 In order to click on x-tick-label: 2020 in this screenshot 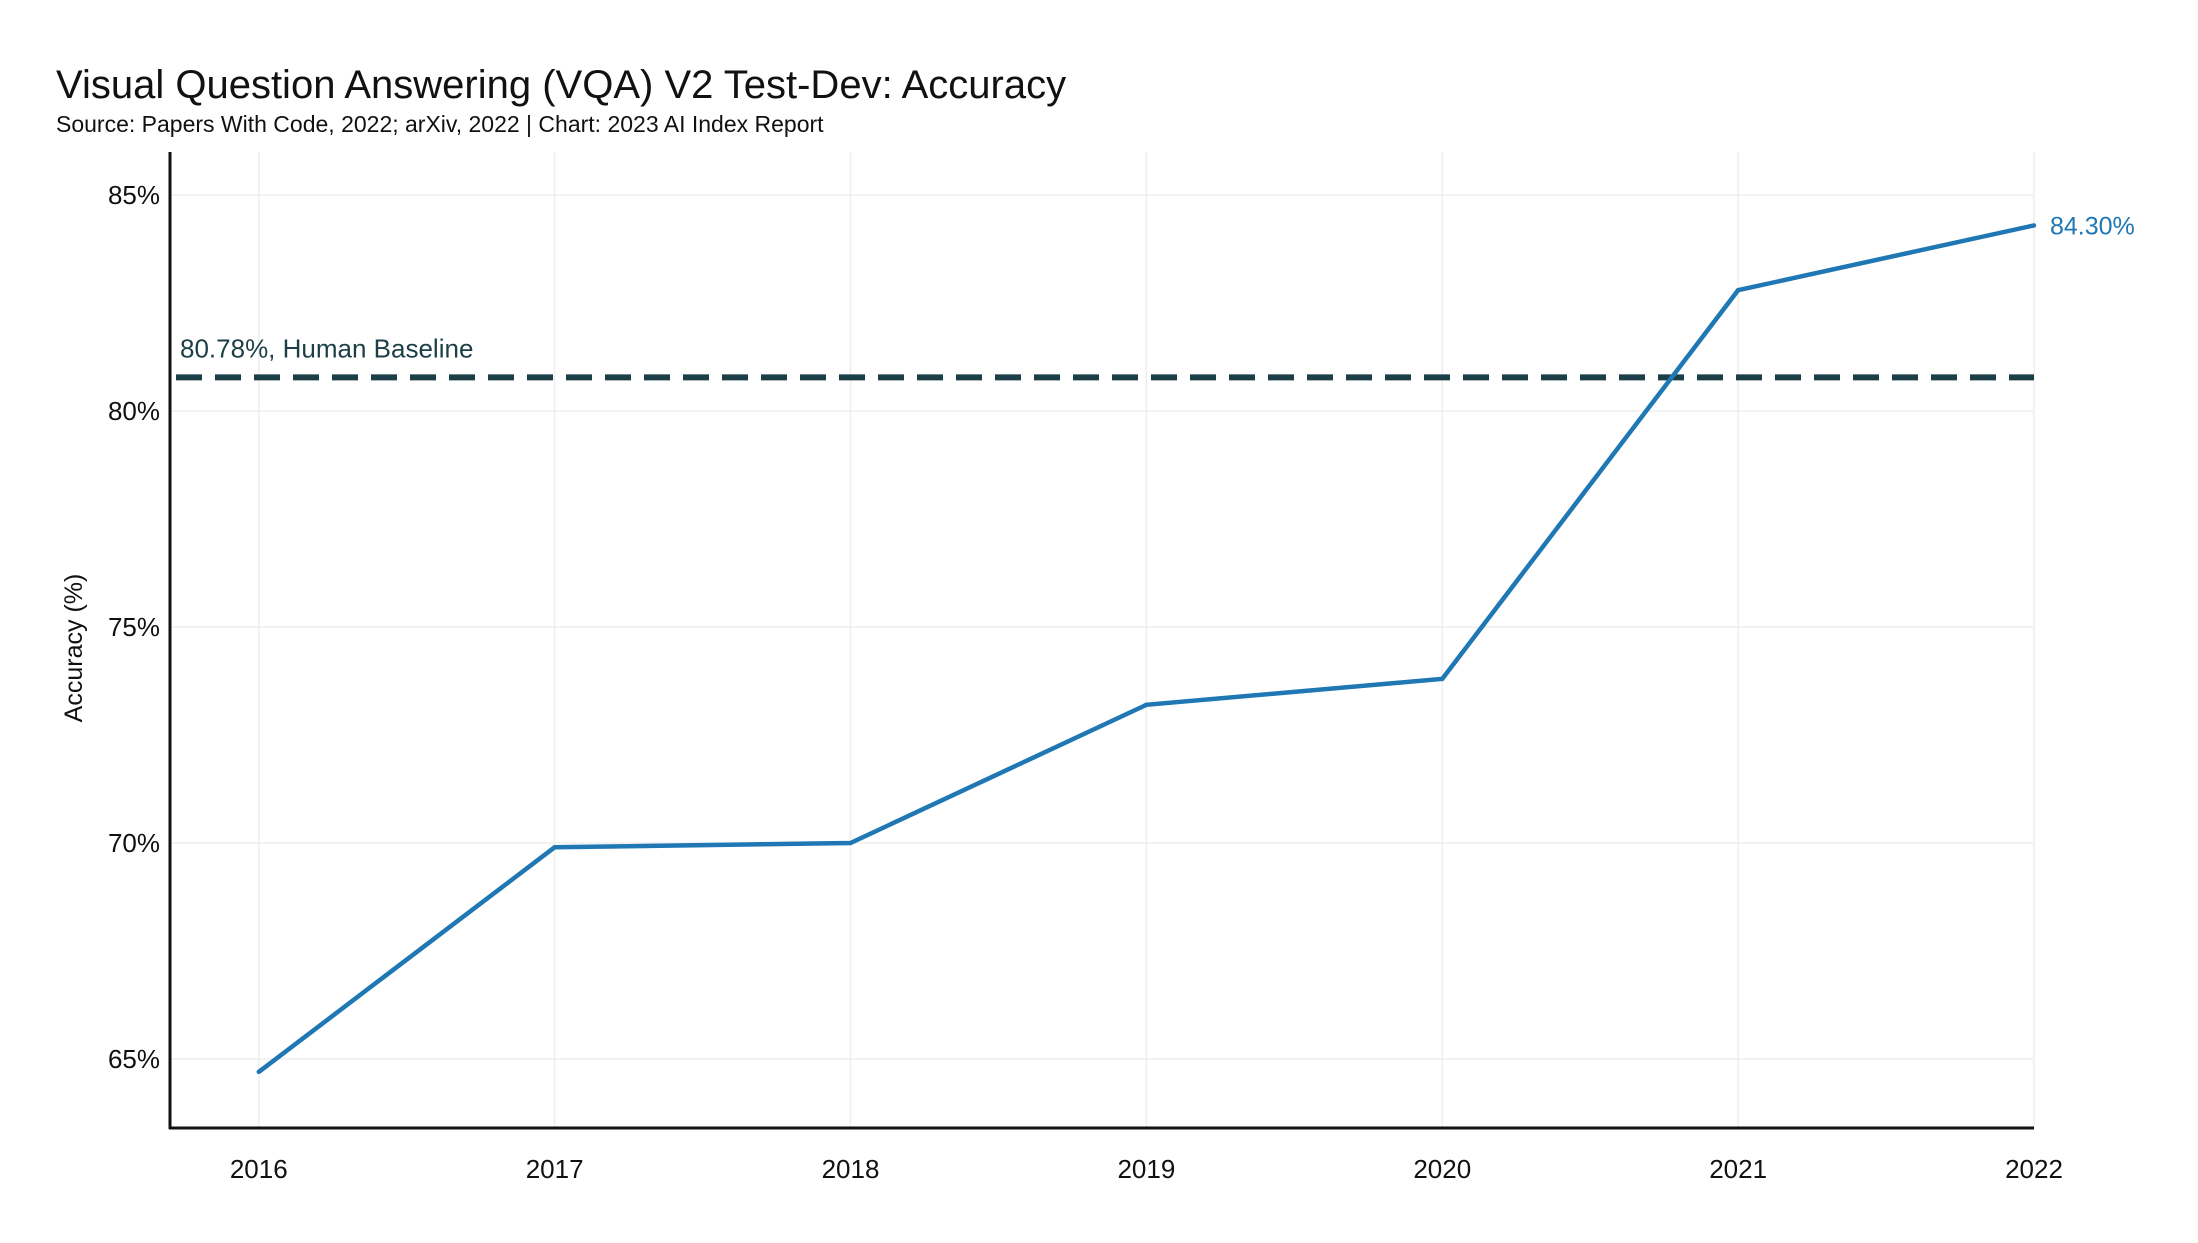, I will do `click(1442, 1169)`.